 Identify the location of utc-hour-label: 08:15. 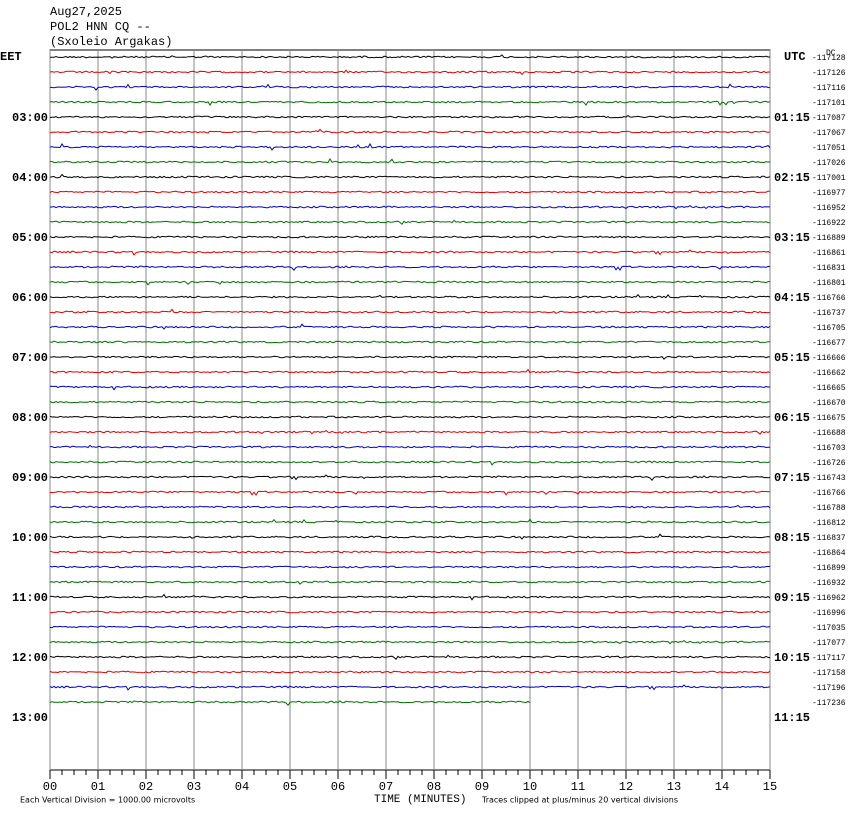
(792, 538).